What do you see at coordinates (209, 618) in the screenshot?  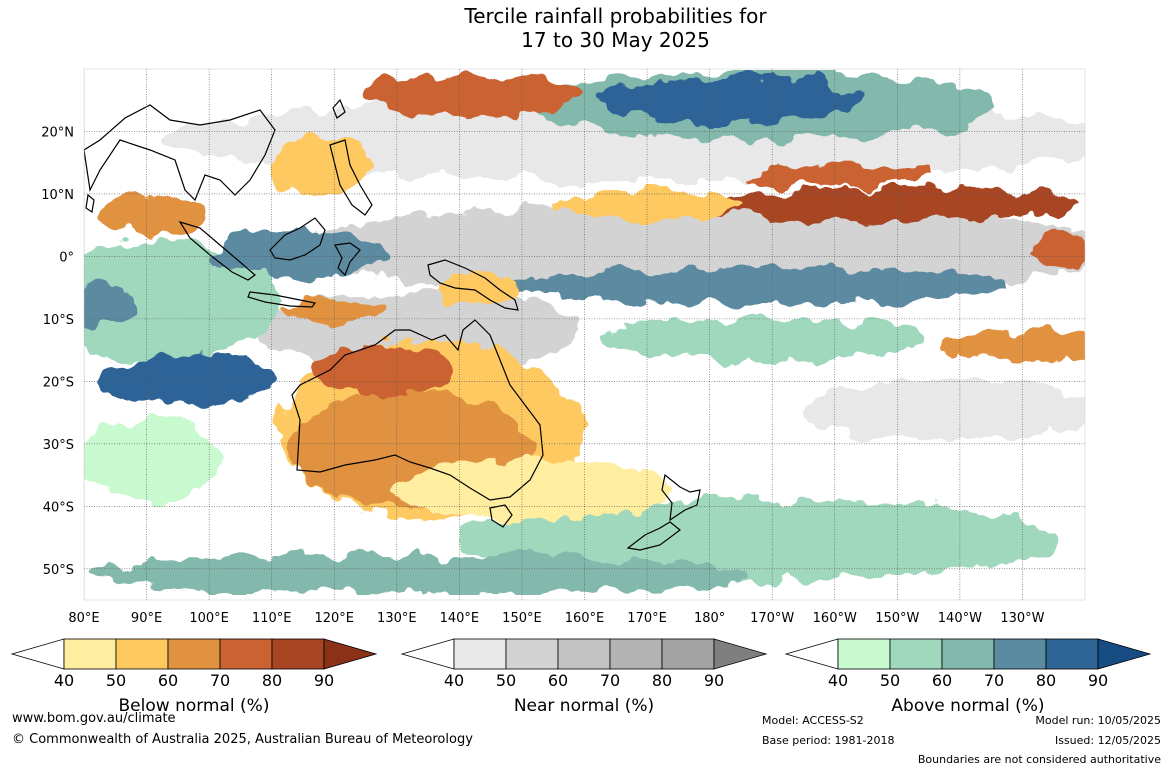 I see `lon-label: 100°E` at bounding box center [209, 618].